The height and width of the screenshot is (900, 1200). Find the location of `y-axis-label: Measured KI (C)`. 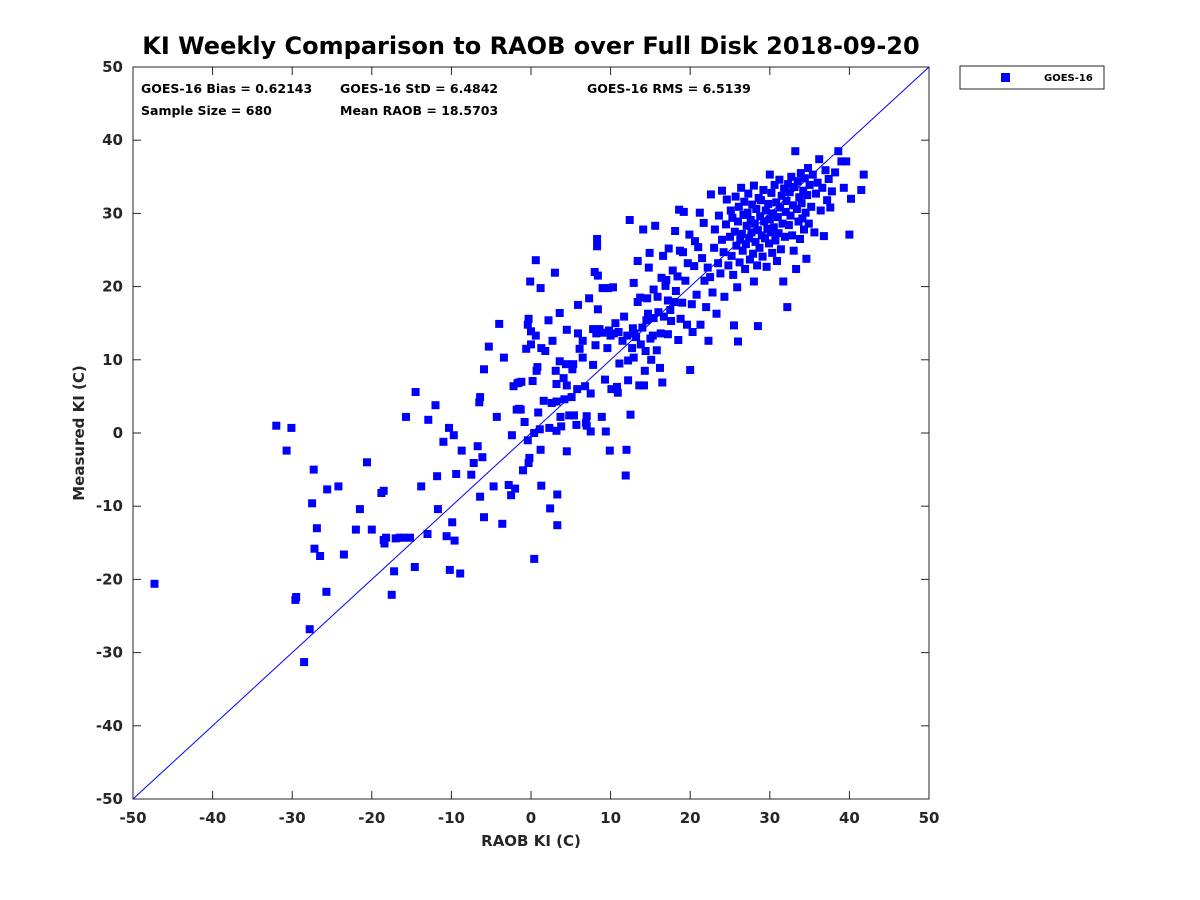

y-axis-label: Measured KI (C) is located at coordinates (79, 433).